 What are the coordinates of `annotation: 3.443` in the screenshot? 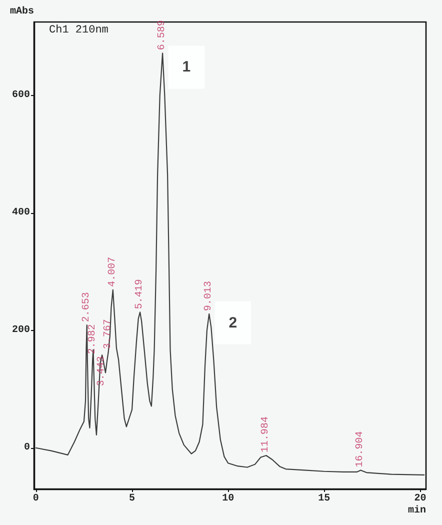 It's located at (102, 371).